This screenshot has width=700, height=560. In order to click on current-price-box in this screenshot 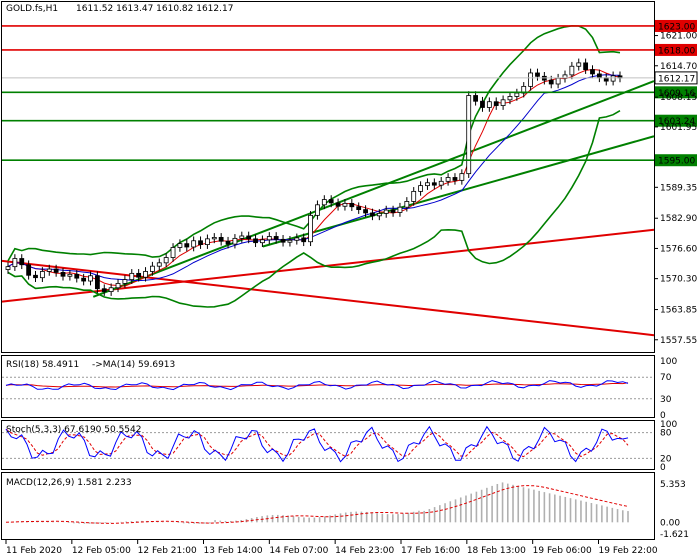, I will do `click(676, 78)`.